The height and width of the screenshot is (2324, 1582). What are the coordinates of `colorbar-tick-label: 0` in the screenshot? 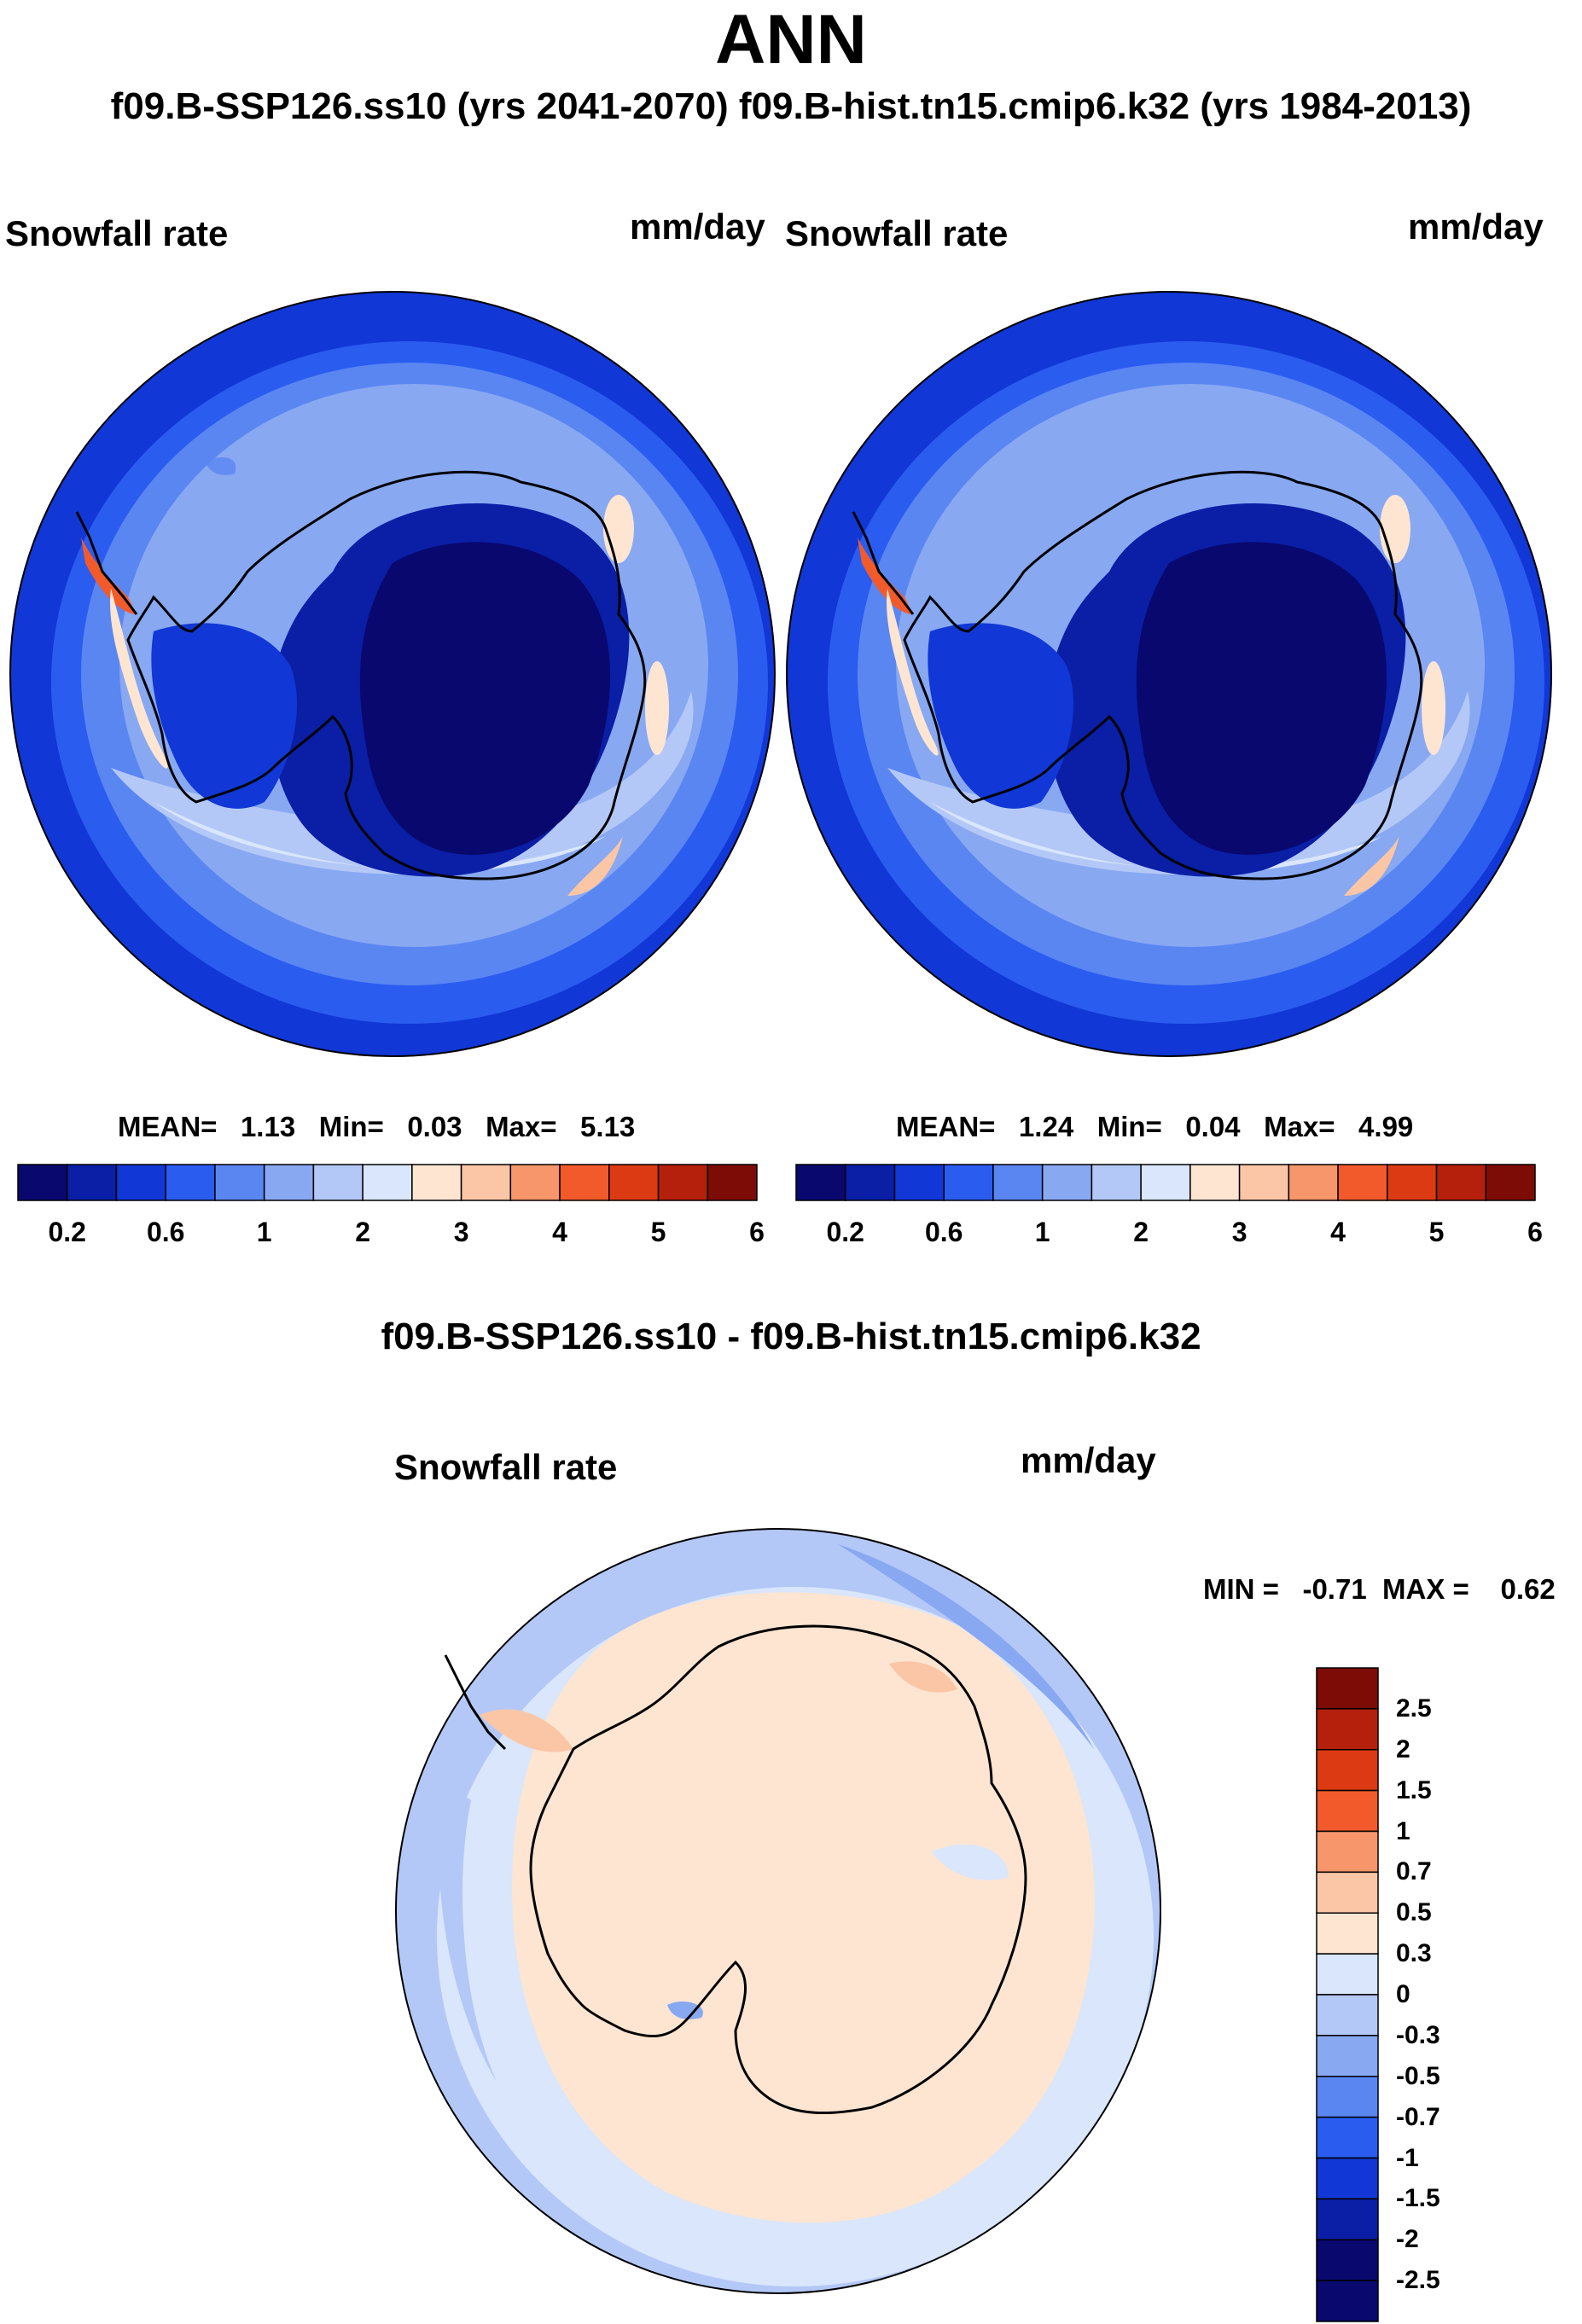 It's located at (1403, 1994).